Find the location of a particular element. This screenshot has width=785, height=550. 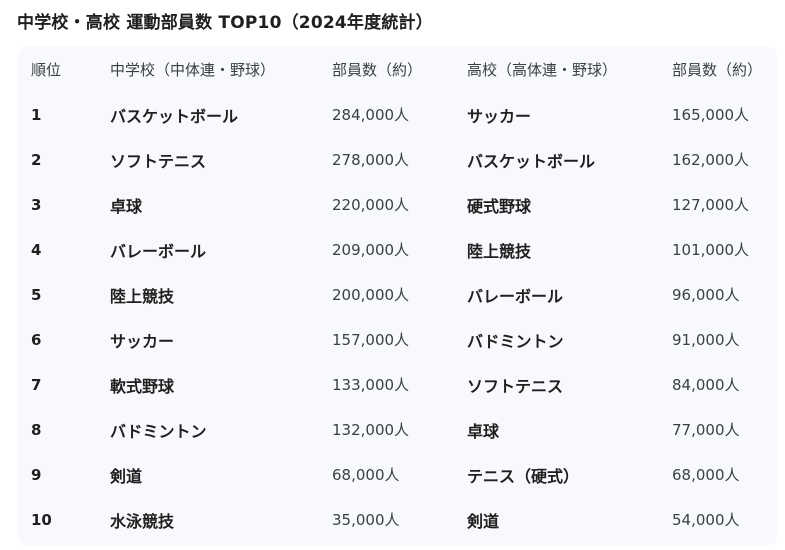

hs-count-cell: 54,000人 is located at coordinates (706, 520).